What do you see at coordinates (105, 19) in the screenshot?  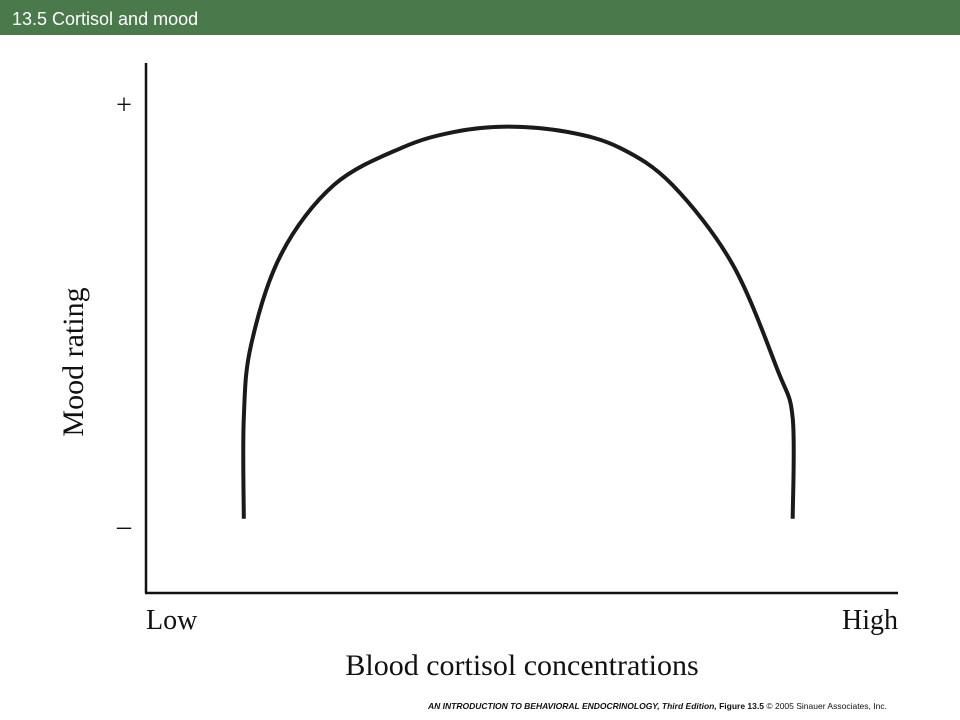 I see `slide-title: 13.5 Cortisol and mood` at bounding box center [105, 19].